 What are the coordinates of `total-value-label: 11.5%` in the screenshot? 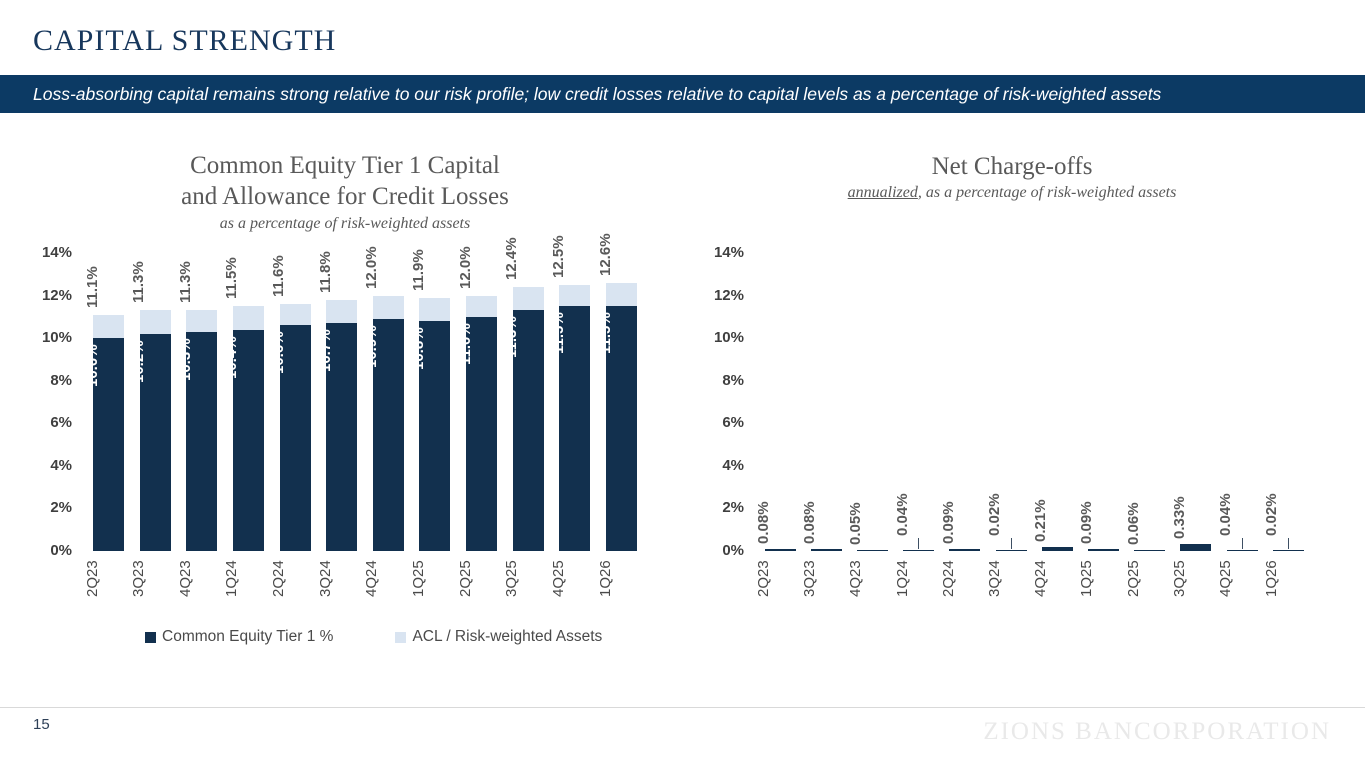 It's located at (232, 278).